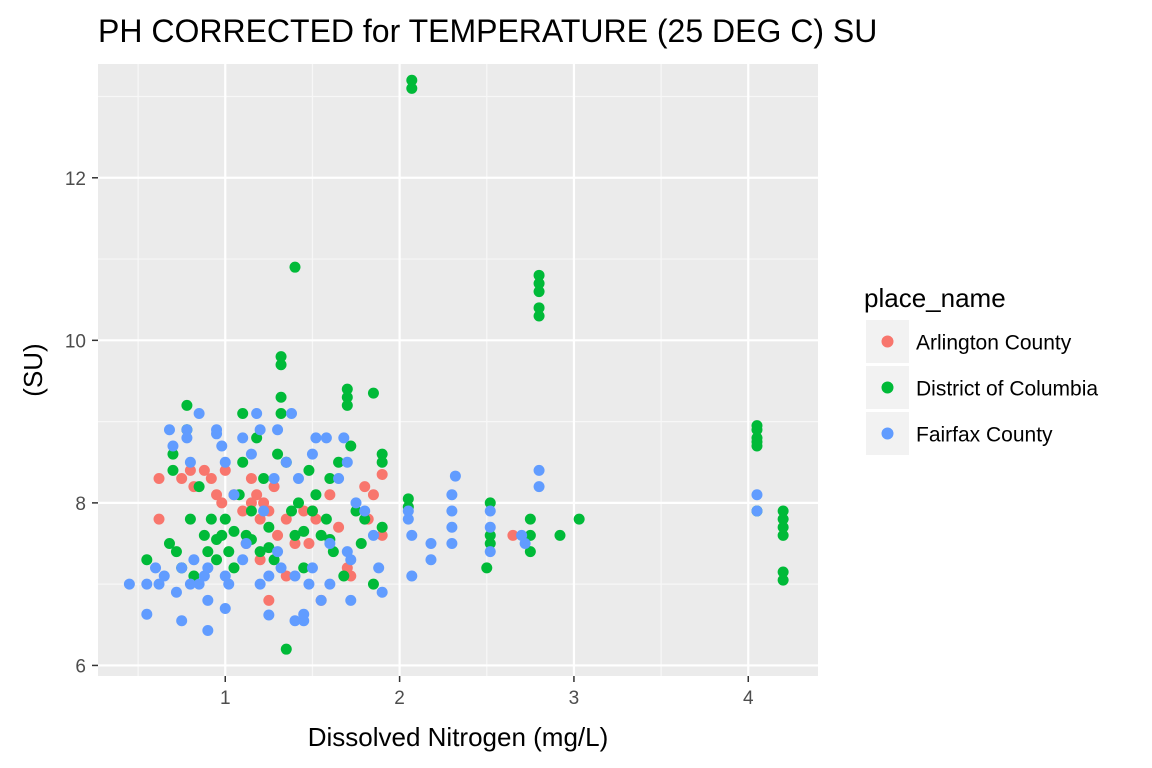 The width and height of the screenshot is (1152, 768). Describe the element at coordinates (75, 179) in the screenshot. I see `y-tick-label: 12` at that location.